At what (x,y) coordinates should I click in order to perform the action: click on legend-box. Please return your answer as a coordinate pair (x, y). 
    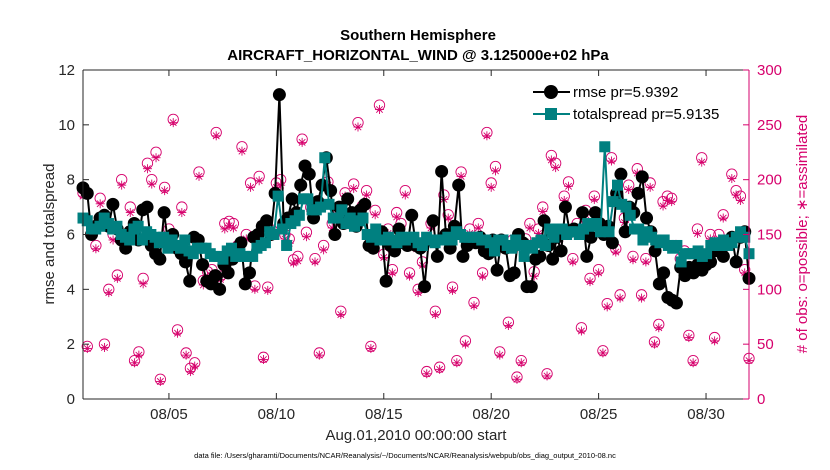
    Looking at the image, I should click on (633, 101).